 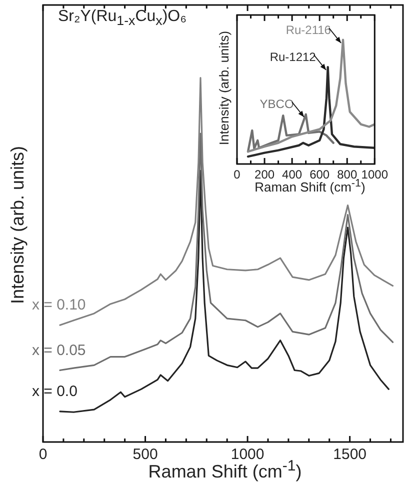 What do you see at coordinates (293, 57) in the screenshot?
I see `series-label: Ru-1212` at bounding box center [293, 57].